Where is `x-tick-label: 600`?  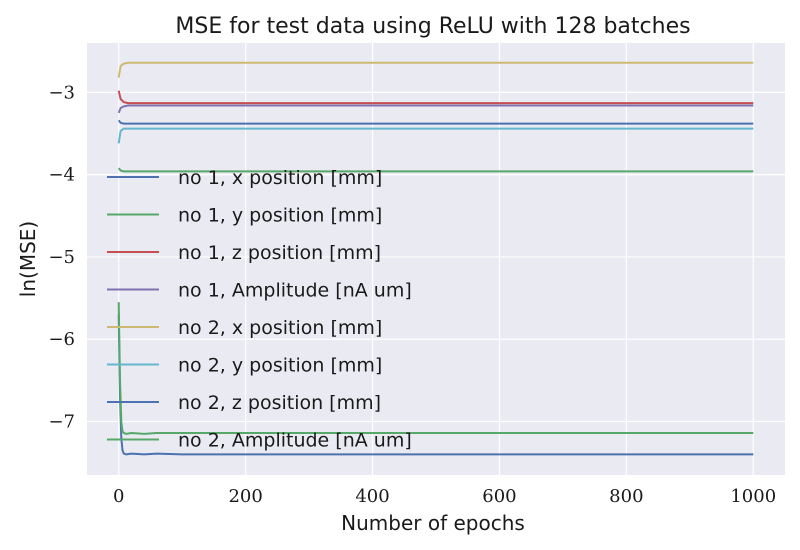
x-tick-label: 600 is located at coordinates (499, 496).